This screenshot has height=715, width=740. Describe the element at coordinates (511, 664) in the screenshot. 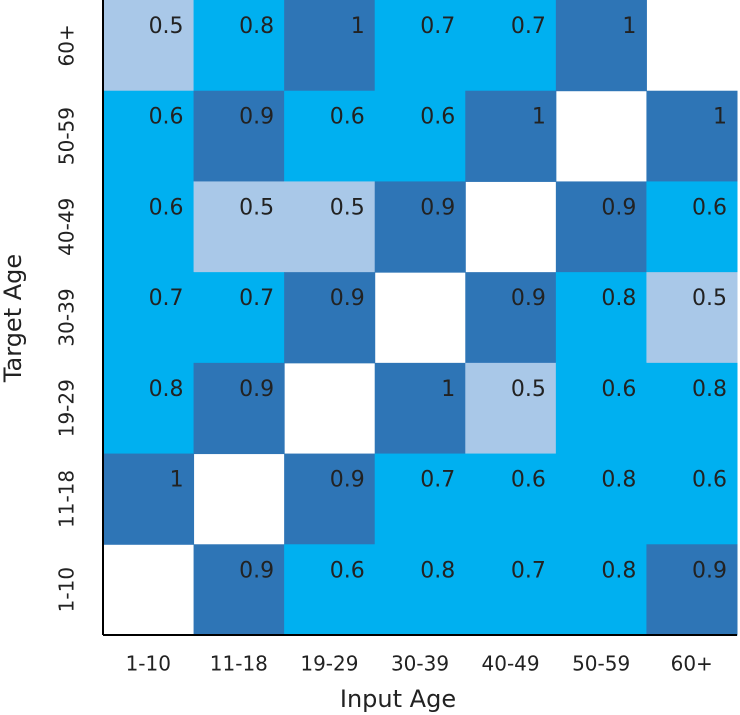

I see `x-tick-label: 40-49` at that location.